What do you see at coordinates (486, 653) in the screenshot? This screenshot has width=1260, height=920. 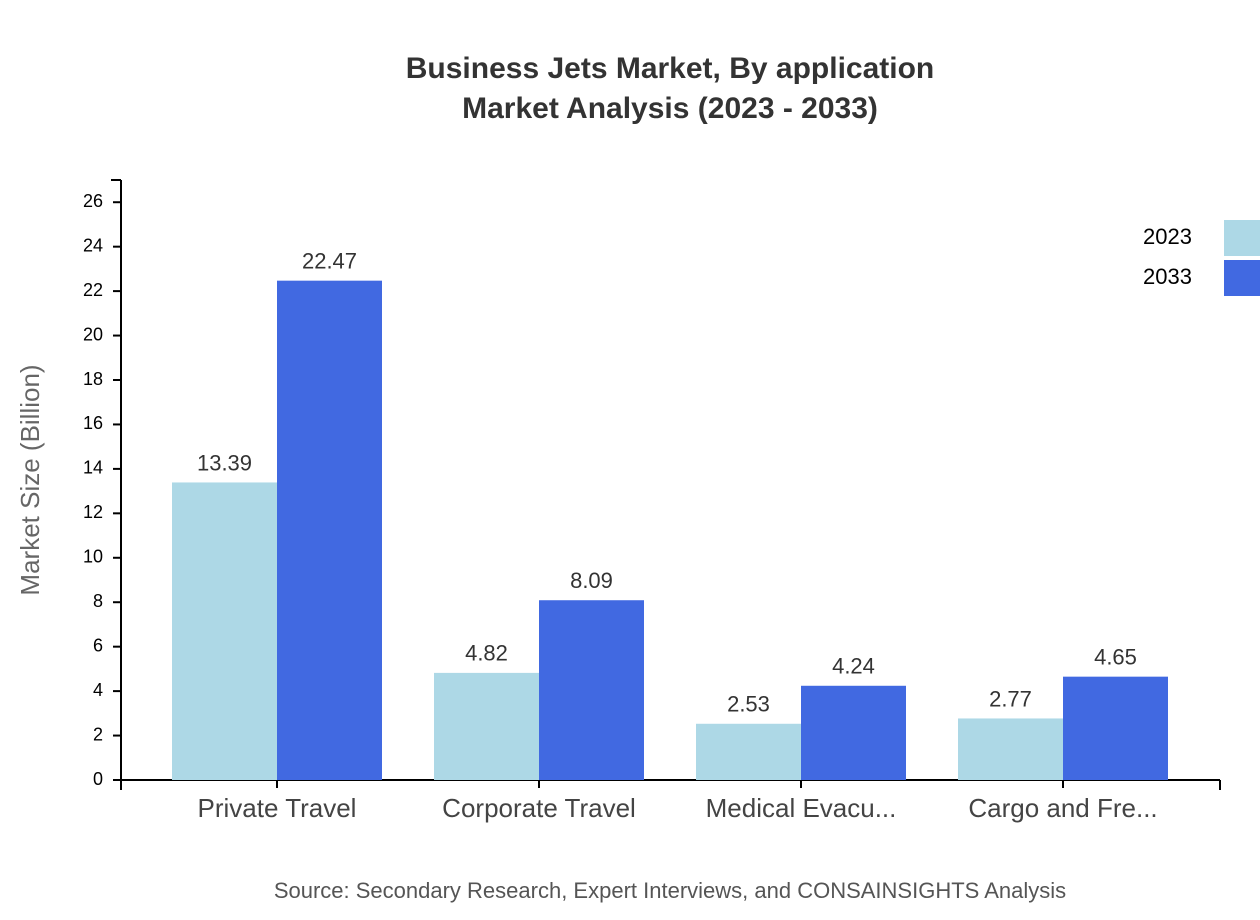 I see `value-label: 4.82` at bounding box center [486, 653].